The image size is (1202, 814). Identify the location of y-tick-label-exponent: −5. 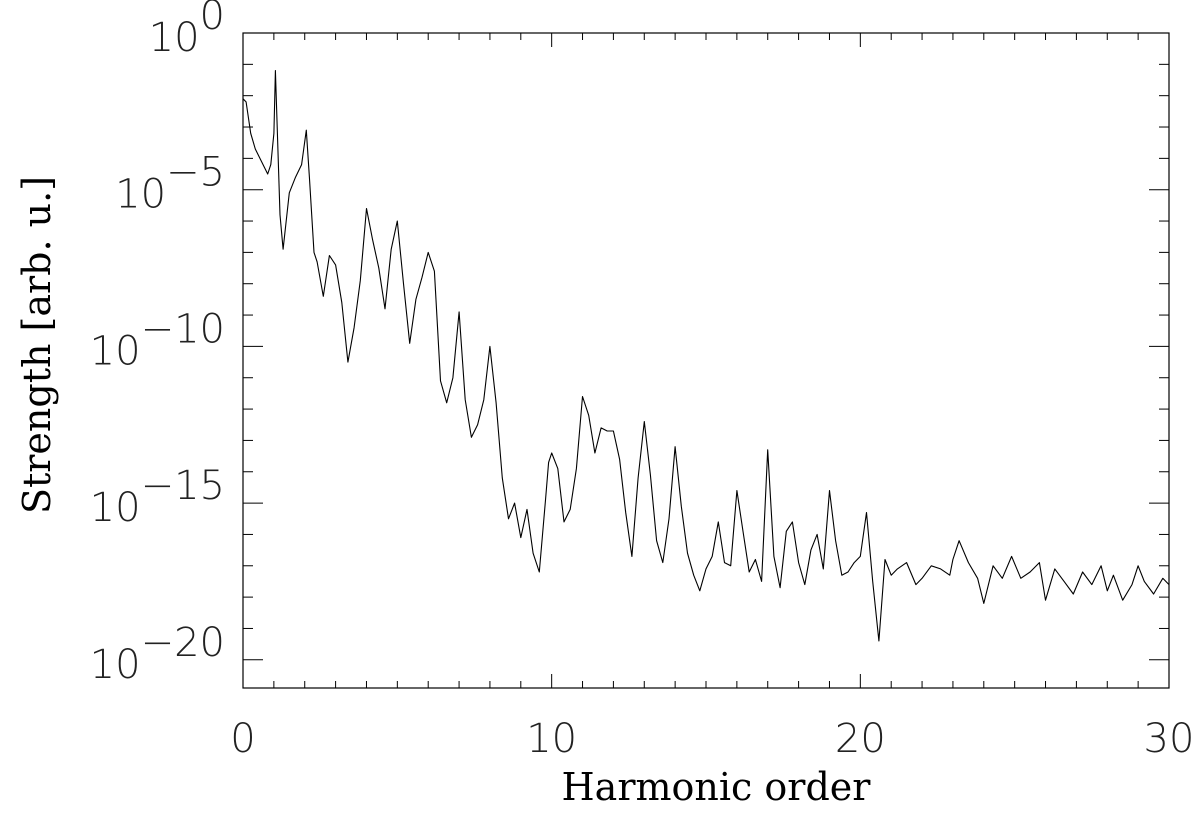
(195, 173).